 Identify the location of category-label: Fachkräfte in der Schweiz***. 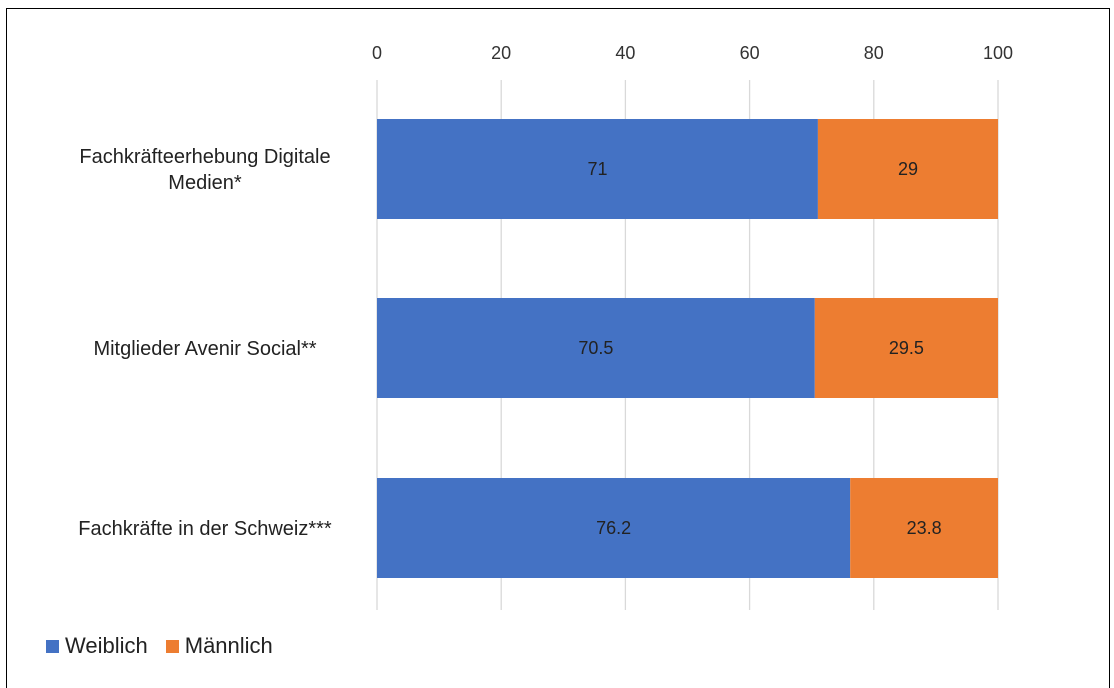
(205, 529).